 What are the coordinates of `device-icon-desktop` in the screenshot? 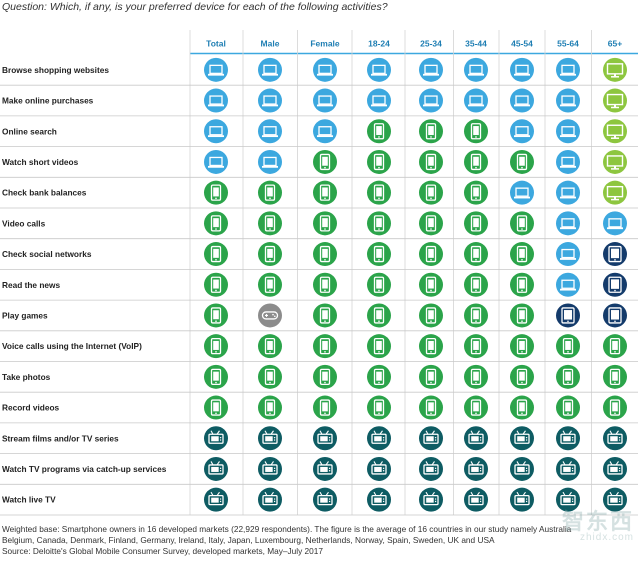 It's located at (615, 131).